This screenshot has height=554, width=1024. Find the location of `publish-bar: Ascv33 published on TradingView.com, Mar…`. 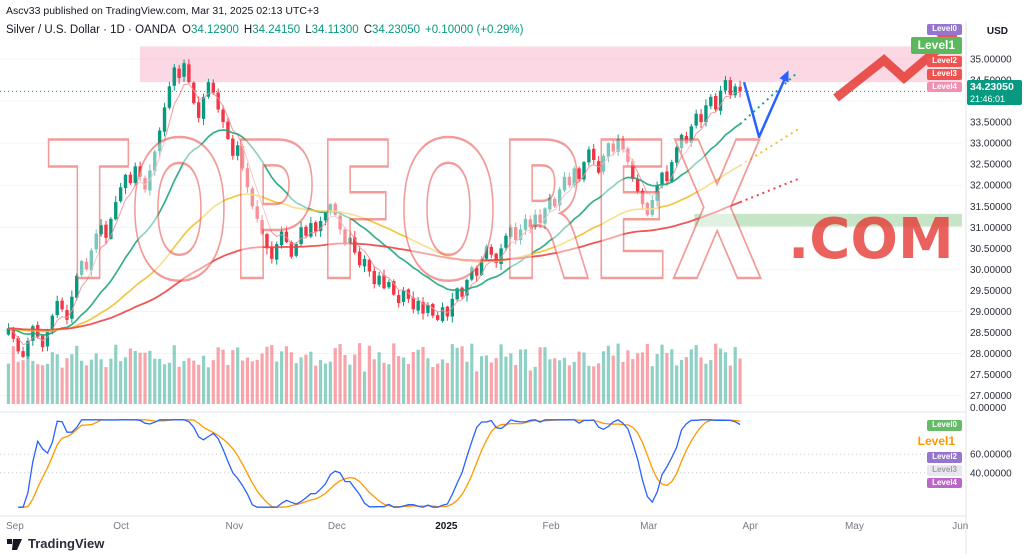

publish-bar: Ascv33 published on TradingView.com, Mar… is located at coordinates (512, 11).